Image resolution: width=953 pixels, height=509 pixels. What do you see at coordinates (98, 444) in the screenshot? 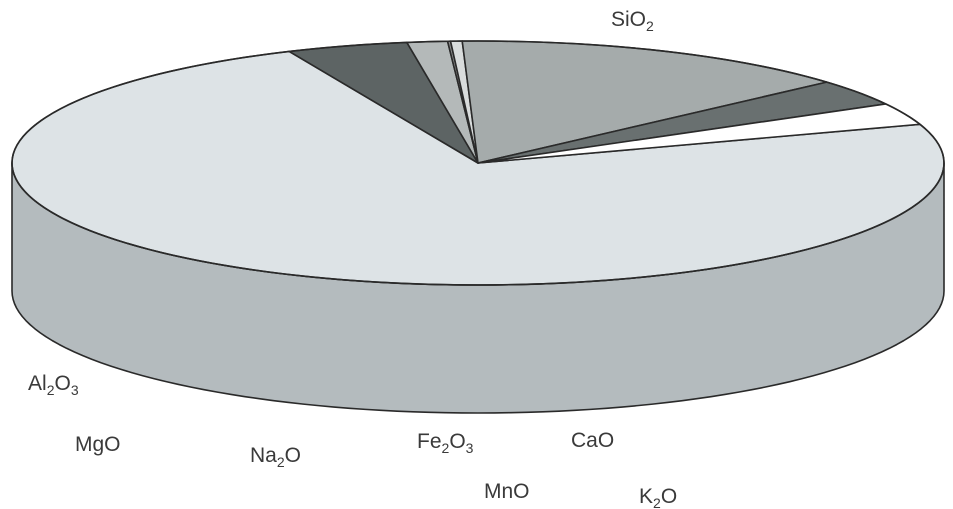
I see `label-mgo: MgO` at bounding box center [98, 444].